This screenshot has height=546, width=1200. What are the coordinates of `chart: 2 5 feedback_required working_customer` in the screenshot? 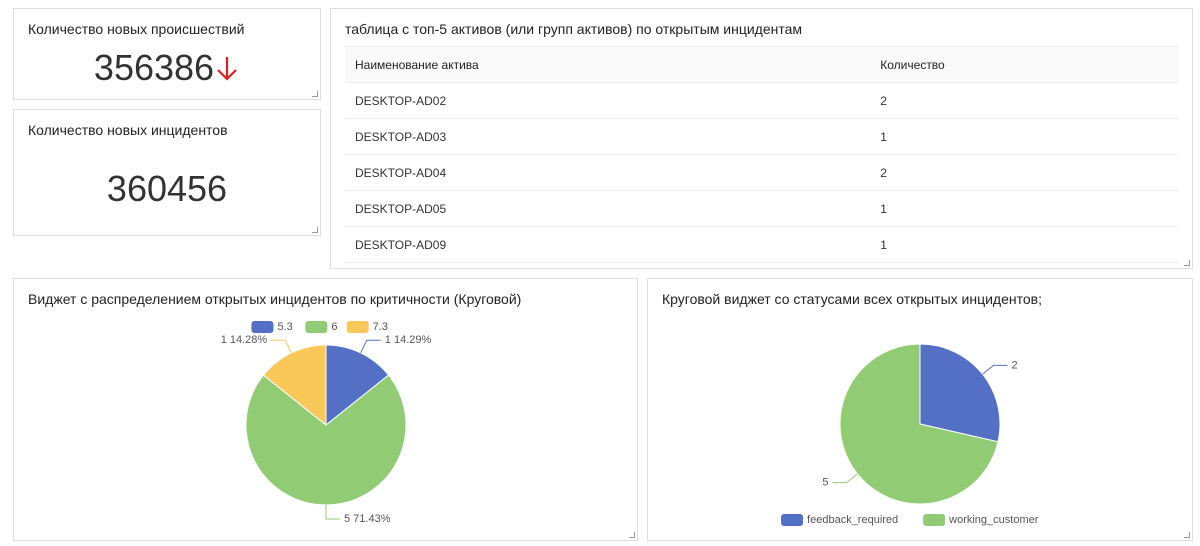 It's located at (910, 434).